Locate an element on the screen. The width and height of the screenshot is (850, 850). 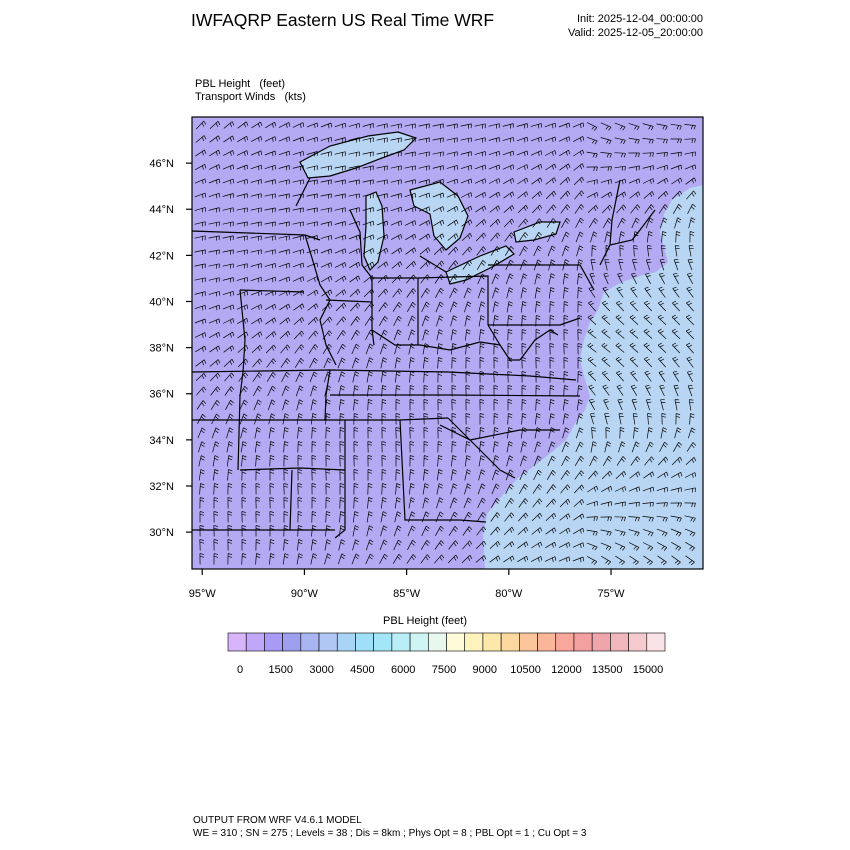
lat-label: 38°N is located at coordinates (161, 349).